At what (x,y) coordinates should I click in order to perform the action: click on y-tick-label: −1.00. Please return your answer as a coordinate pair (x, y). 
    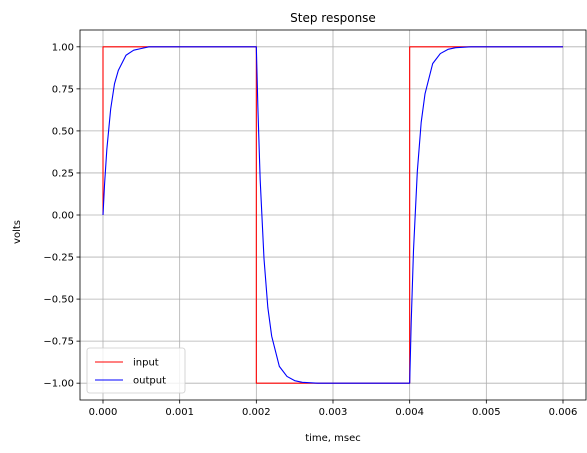
    Looking at the image, I should click on (58, 384).